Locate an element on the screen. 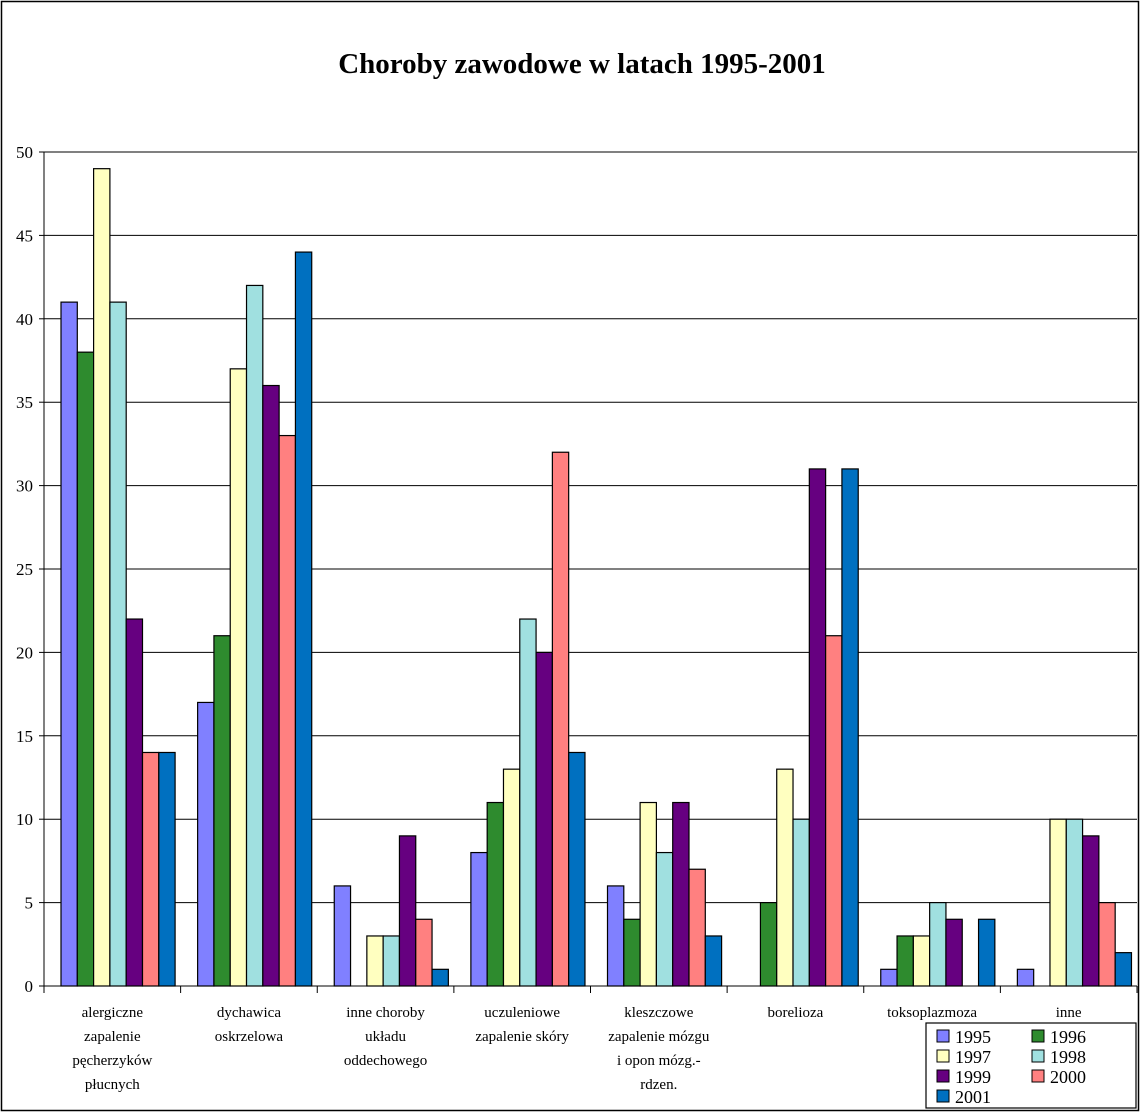  y-tick-labels: 0 5 10 15 20 25 30 35 40 45 50 is located at coordinates (24, 569).